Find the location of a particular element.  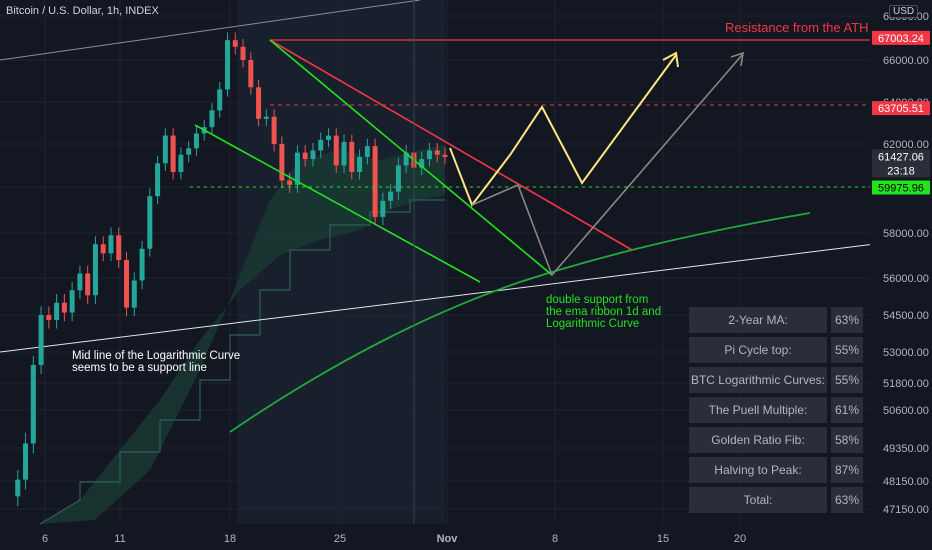

stats-label: Halving to Peak: is located at coordinates (758, 470).